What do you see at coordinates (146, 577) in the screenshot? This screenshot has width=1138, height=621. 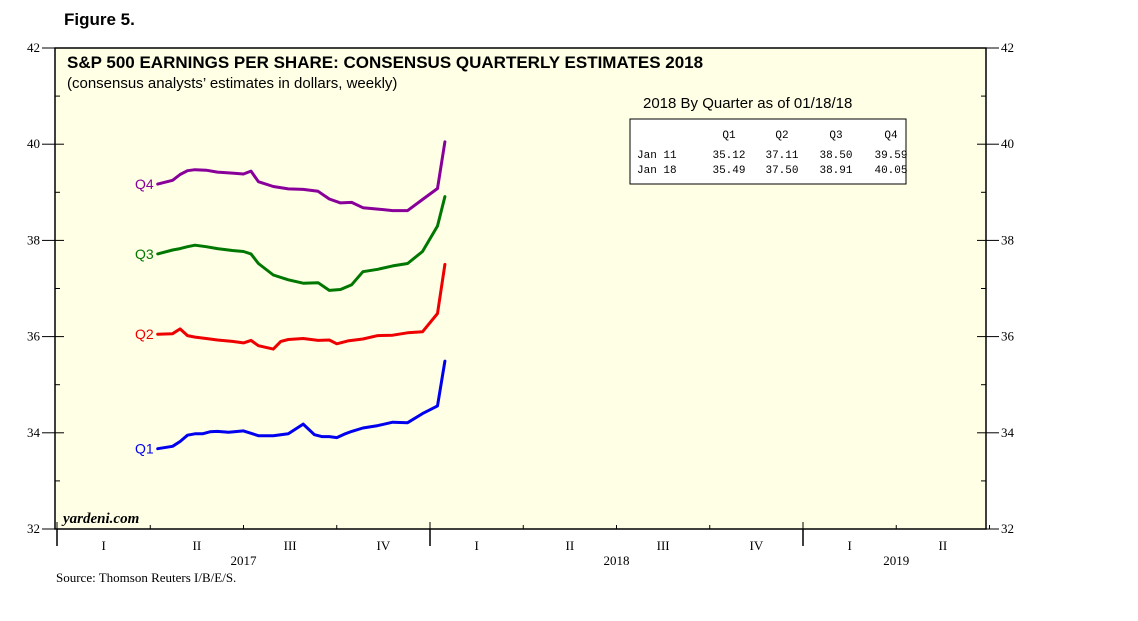 I see `source-note: Source: Thomson Reuters I/B/E/S.` at bounding box center [146, 577].